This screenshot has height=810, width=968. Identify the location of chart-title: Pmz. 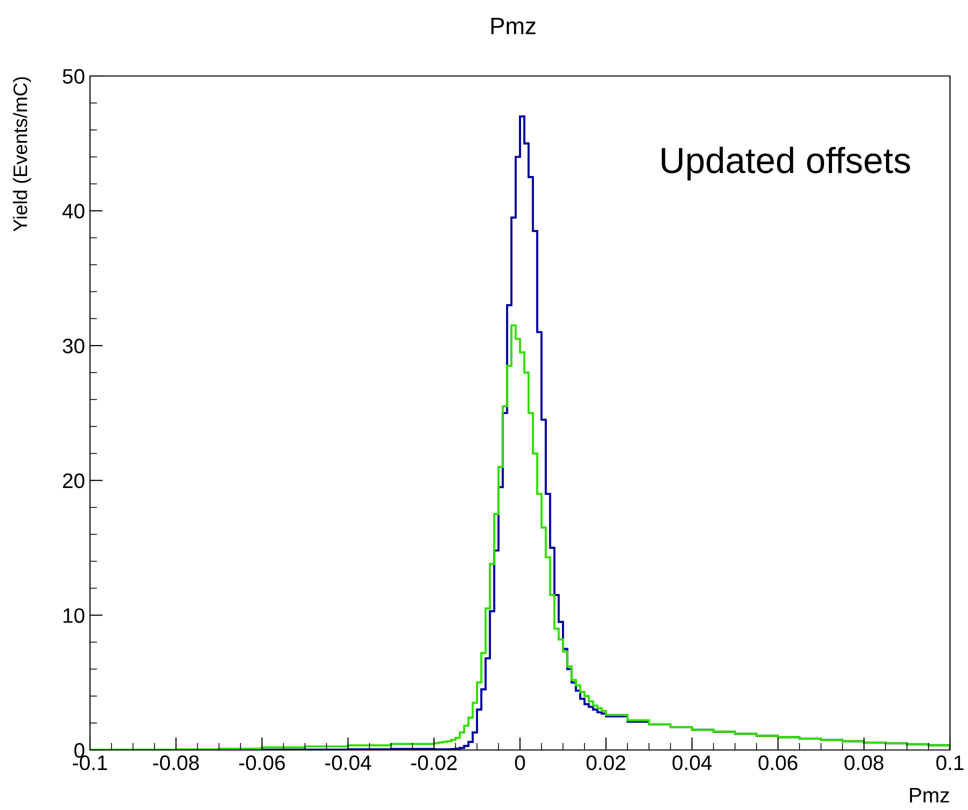
(513, 26).